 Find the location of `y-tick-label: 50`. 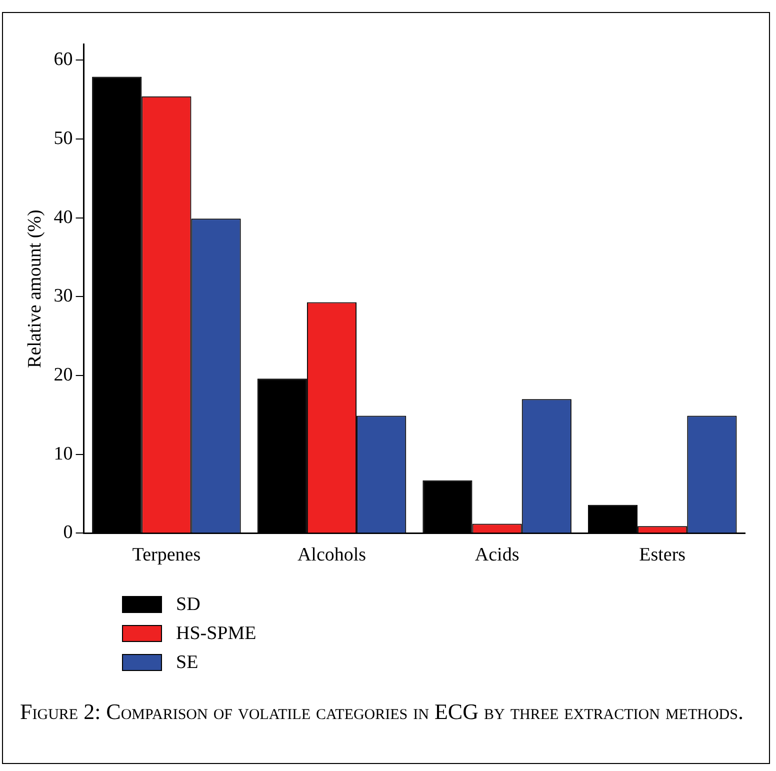

y-tick-label: 50 is located at coordinates (63, 138).